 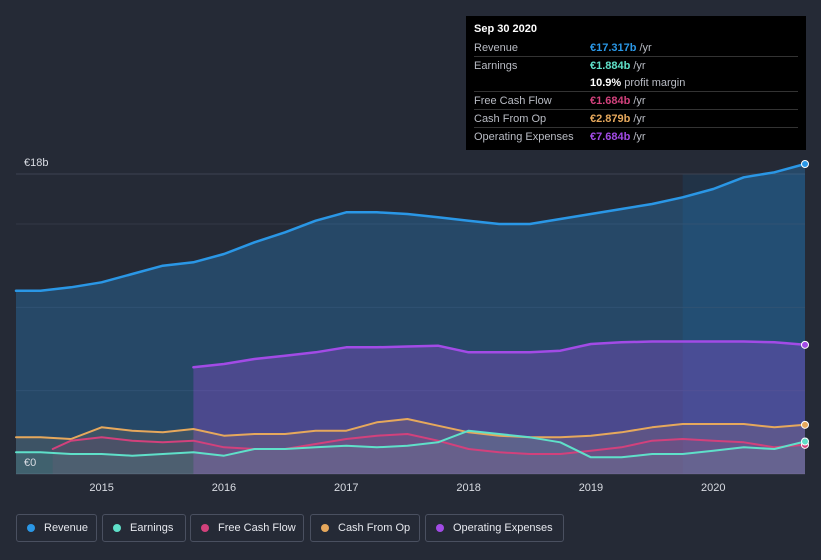 What do you see at coordinates (613, 47) in the screenshot?
I see `tooltip-value: €17.317b` at bounding box center [613, 47].